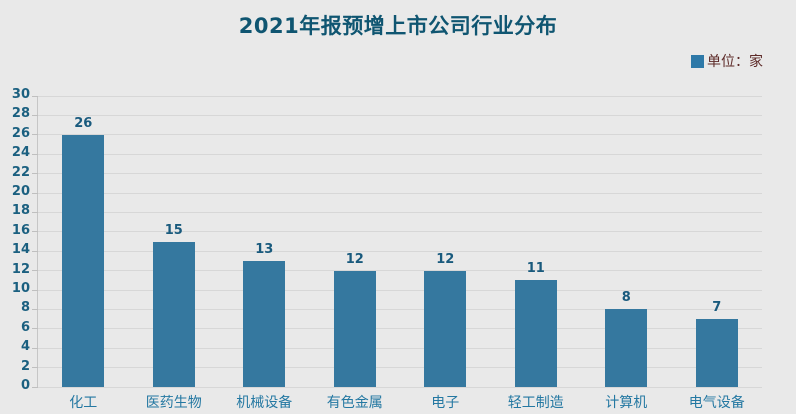  What do you see at coordinates (20, 133) in the screenshot?
I see `y-axis-label: 26` at bounding box center [20, 133].